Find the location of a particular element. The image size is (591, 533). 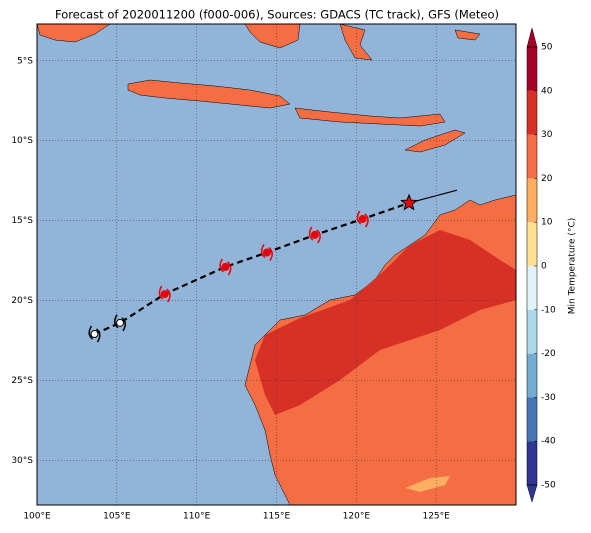

heading-line is located at coordinates (433, 196).